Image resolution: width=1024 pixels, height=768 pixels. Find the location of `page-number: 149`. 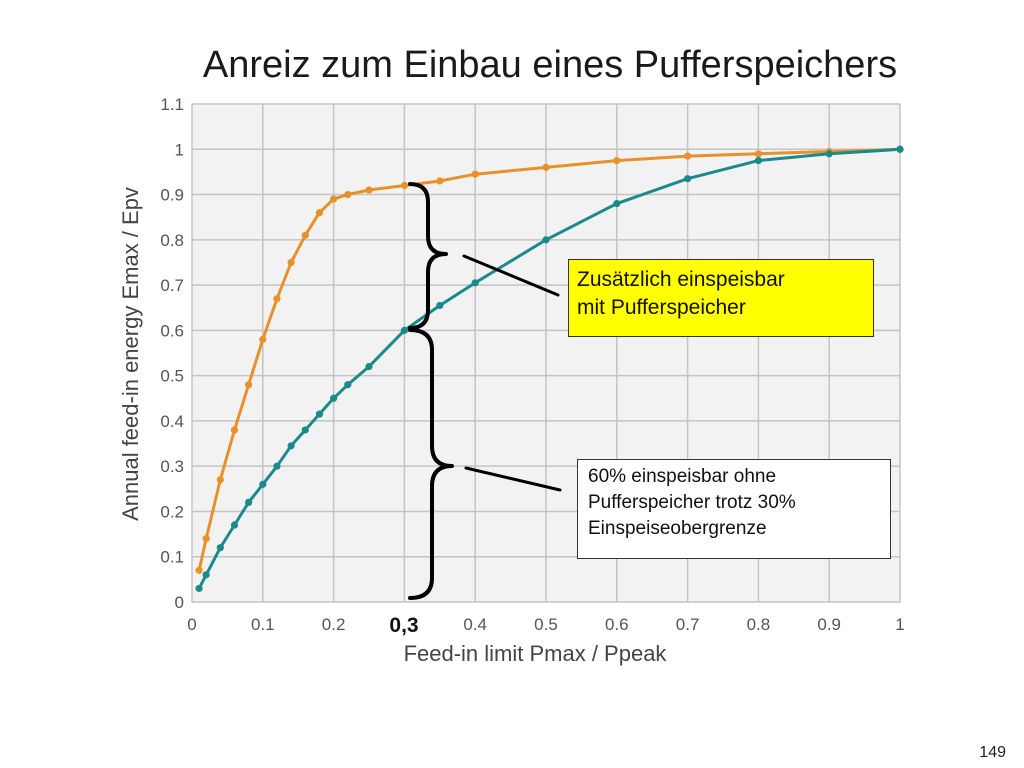

page-number: 149 is located at coordinates (992, 752).